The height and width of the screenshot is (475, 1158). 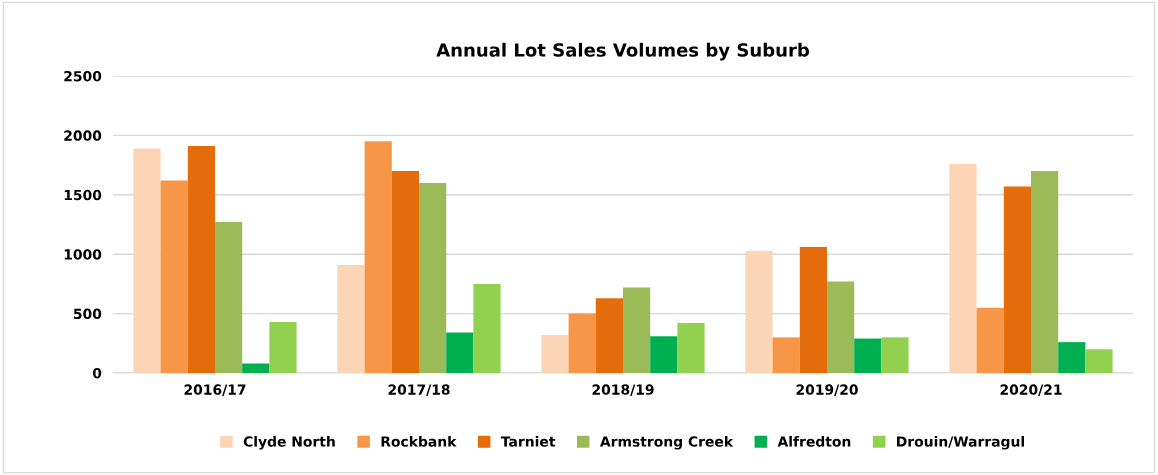 What do you see at coordinates (215, 390) in the screenshot?
I see `x-tick-label: 2016/17` at bounding box center [215, 390].